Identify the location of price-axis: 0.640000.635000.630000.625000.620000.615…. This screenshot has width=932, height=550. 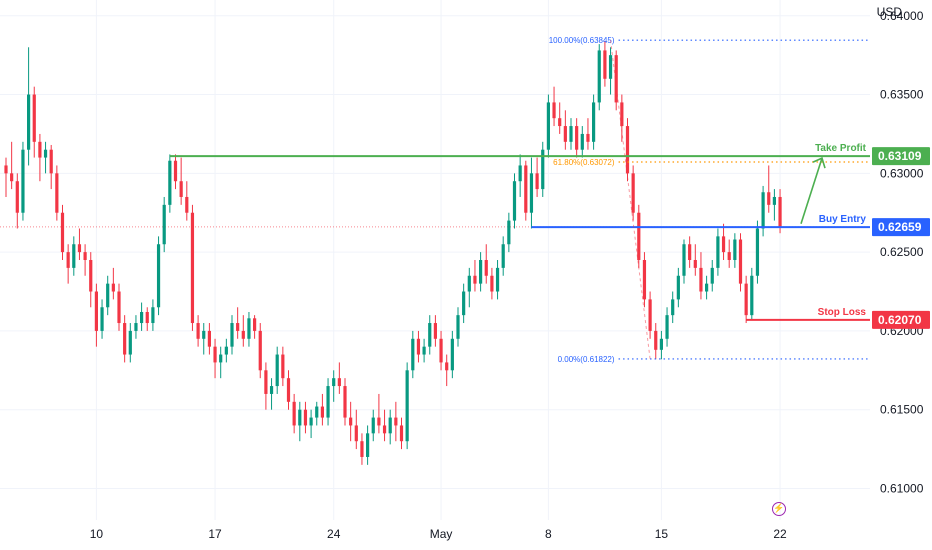
(901, 252).